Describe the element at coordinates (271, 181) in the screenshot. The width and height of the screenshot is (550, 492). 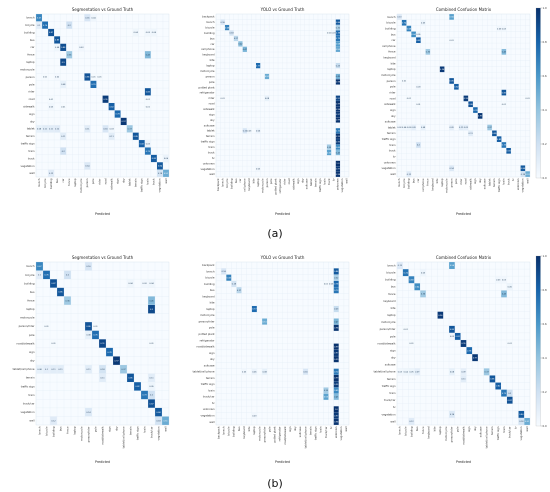
I see `col-tick-label: pole` at that location.